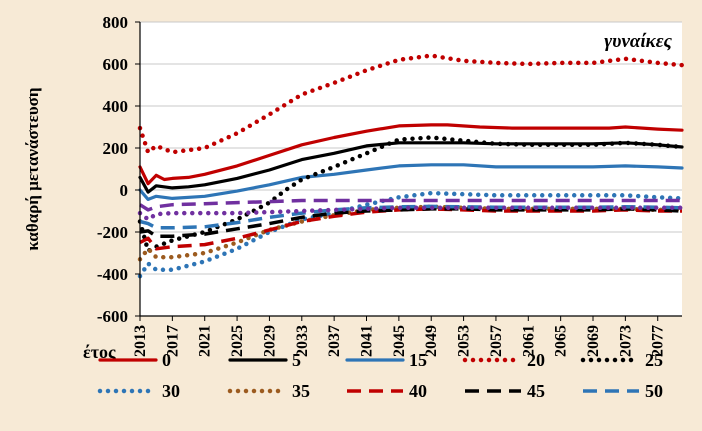  I want to click on x-tick-label: 2069, so click(593, 341).